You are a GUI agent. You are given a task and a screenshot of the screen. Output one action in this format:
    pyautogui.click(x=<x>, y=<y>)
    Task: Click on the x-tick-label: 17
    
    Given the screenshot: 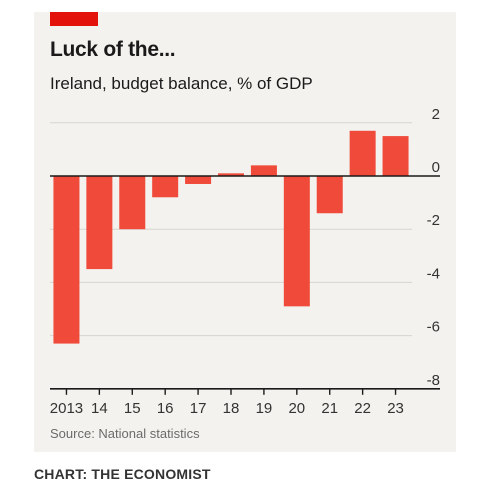 What is the action you would take?
    pyautogui.click(x=198, y=408)
    